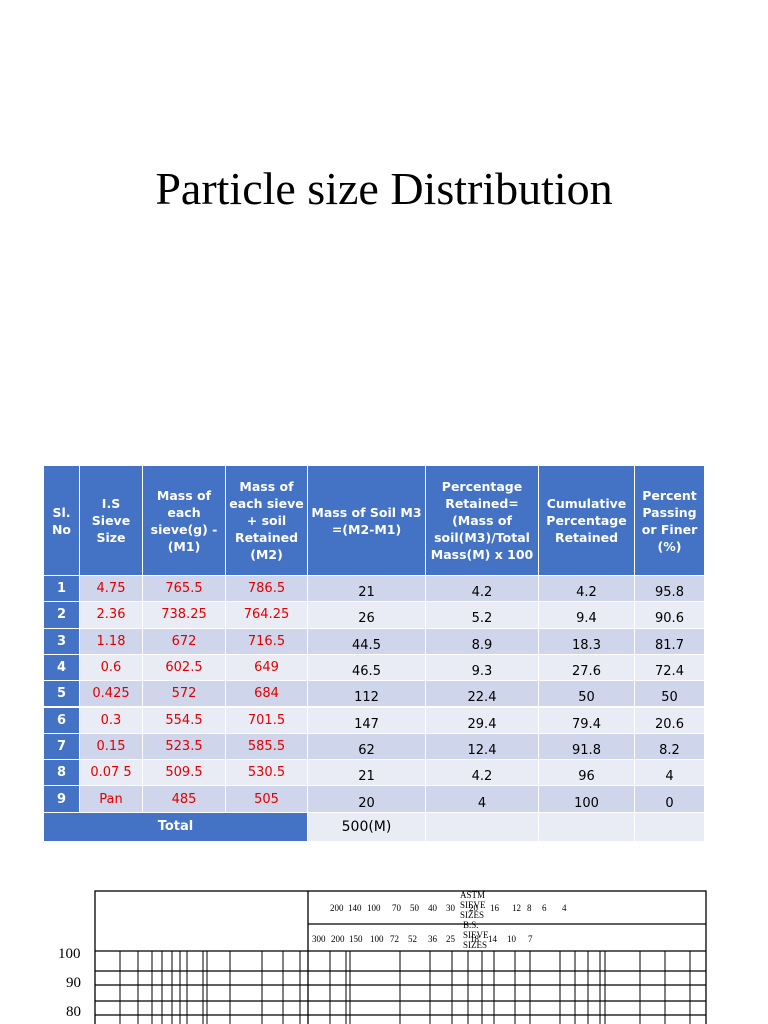 Image resolution: width=768 pixels, height=1024 pixels. What do you see at coordinates (432, 908) in the screenshot?
I see `astm-size: 40` at bounding box center [432, 908].